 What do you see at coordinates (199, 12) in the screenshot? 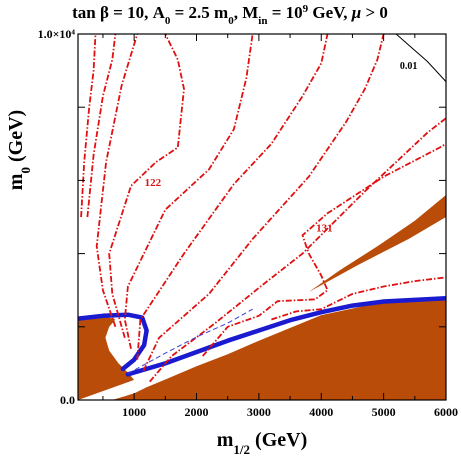
I see `title-c: = 2.5 m` at bounding box center [199, 12].